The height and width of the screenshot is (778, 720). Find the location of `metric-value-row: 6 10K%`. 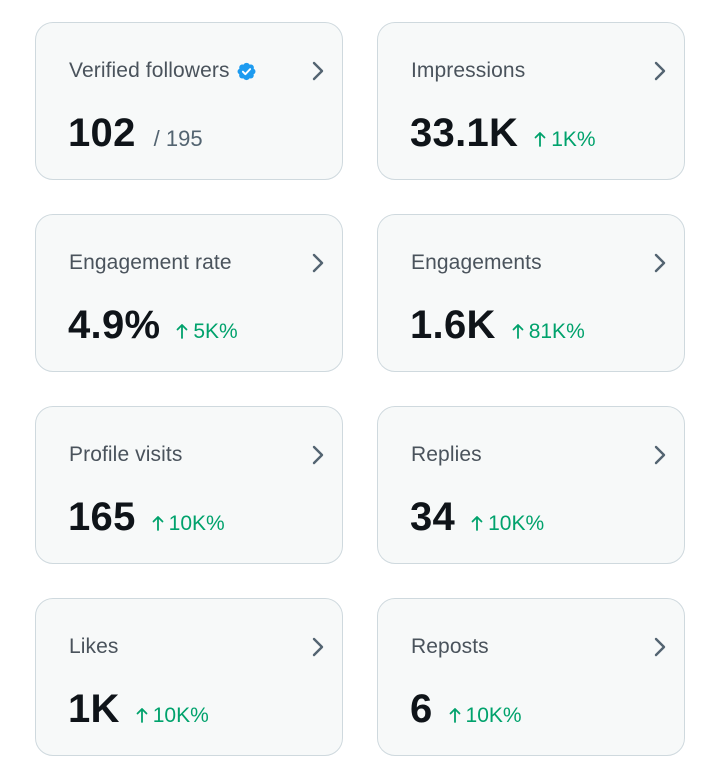

metric-value-row: 6 10K% is located at coordinates (466, 709).